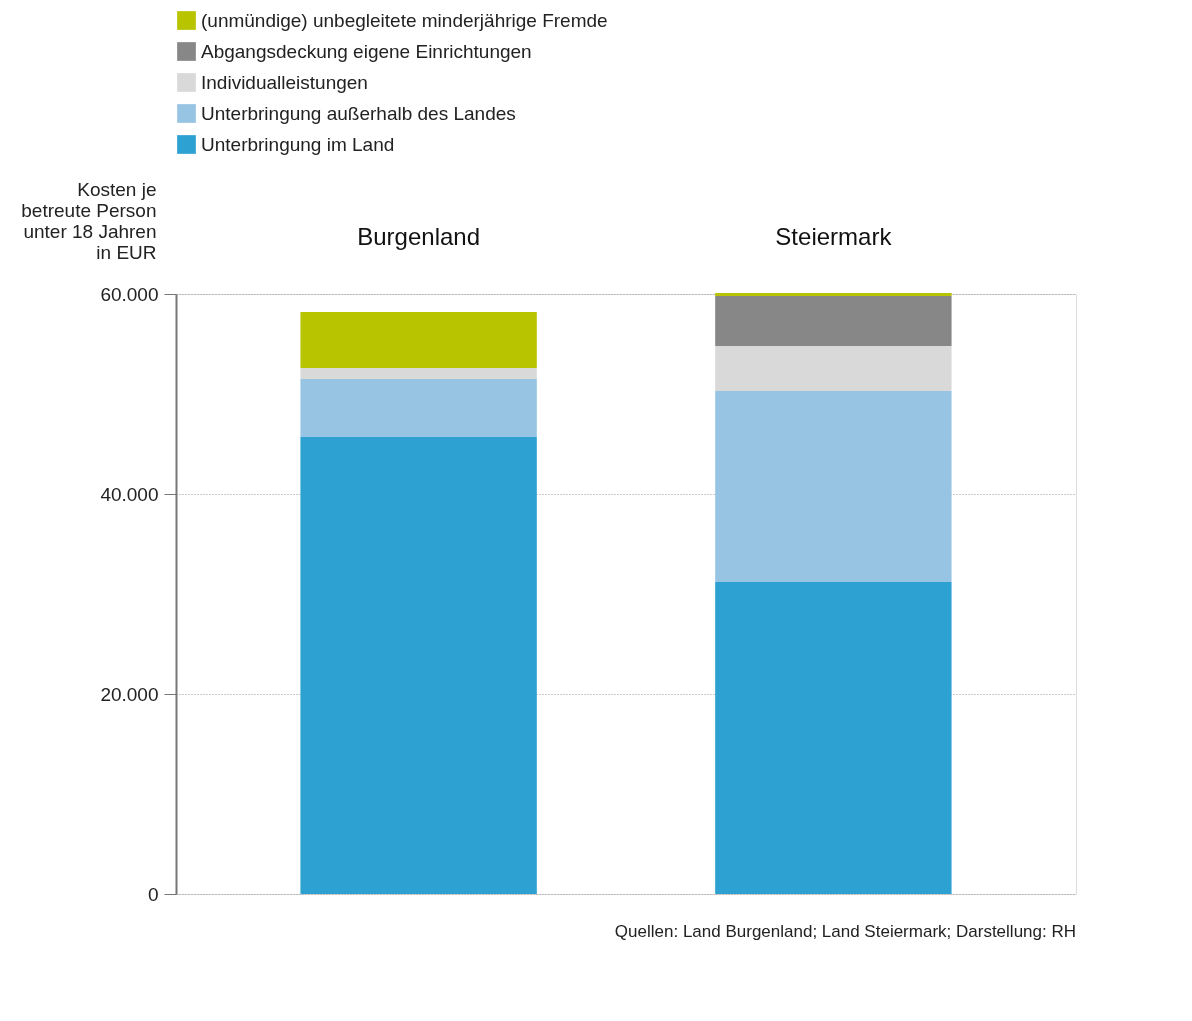  What do you see at coordinates (129, 494) in the screenshot?
I see `y-tick-label: 40.000` at bounding box center [129, 494].